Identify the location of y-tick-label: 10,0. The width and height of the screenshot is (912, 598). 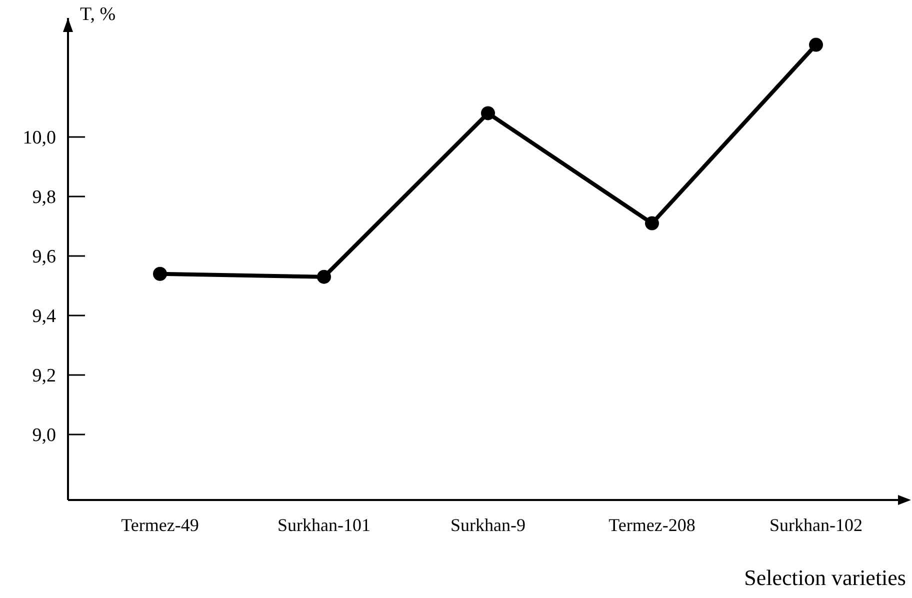
(39, 138).